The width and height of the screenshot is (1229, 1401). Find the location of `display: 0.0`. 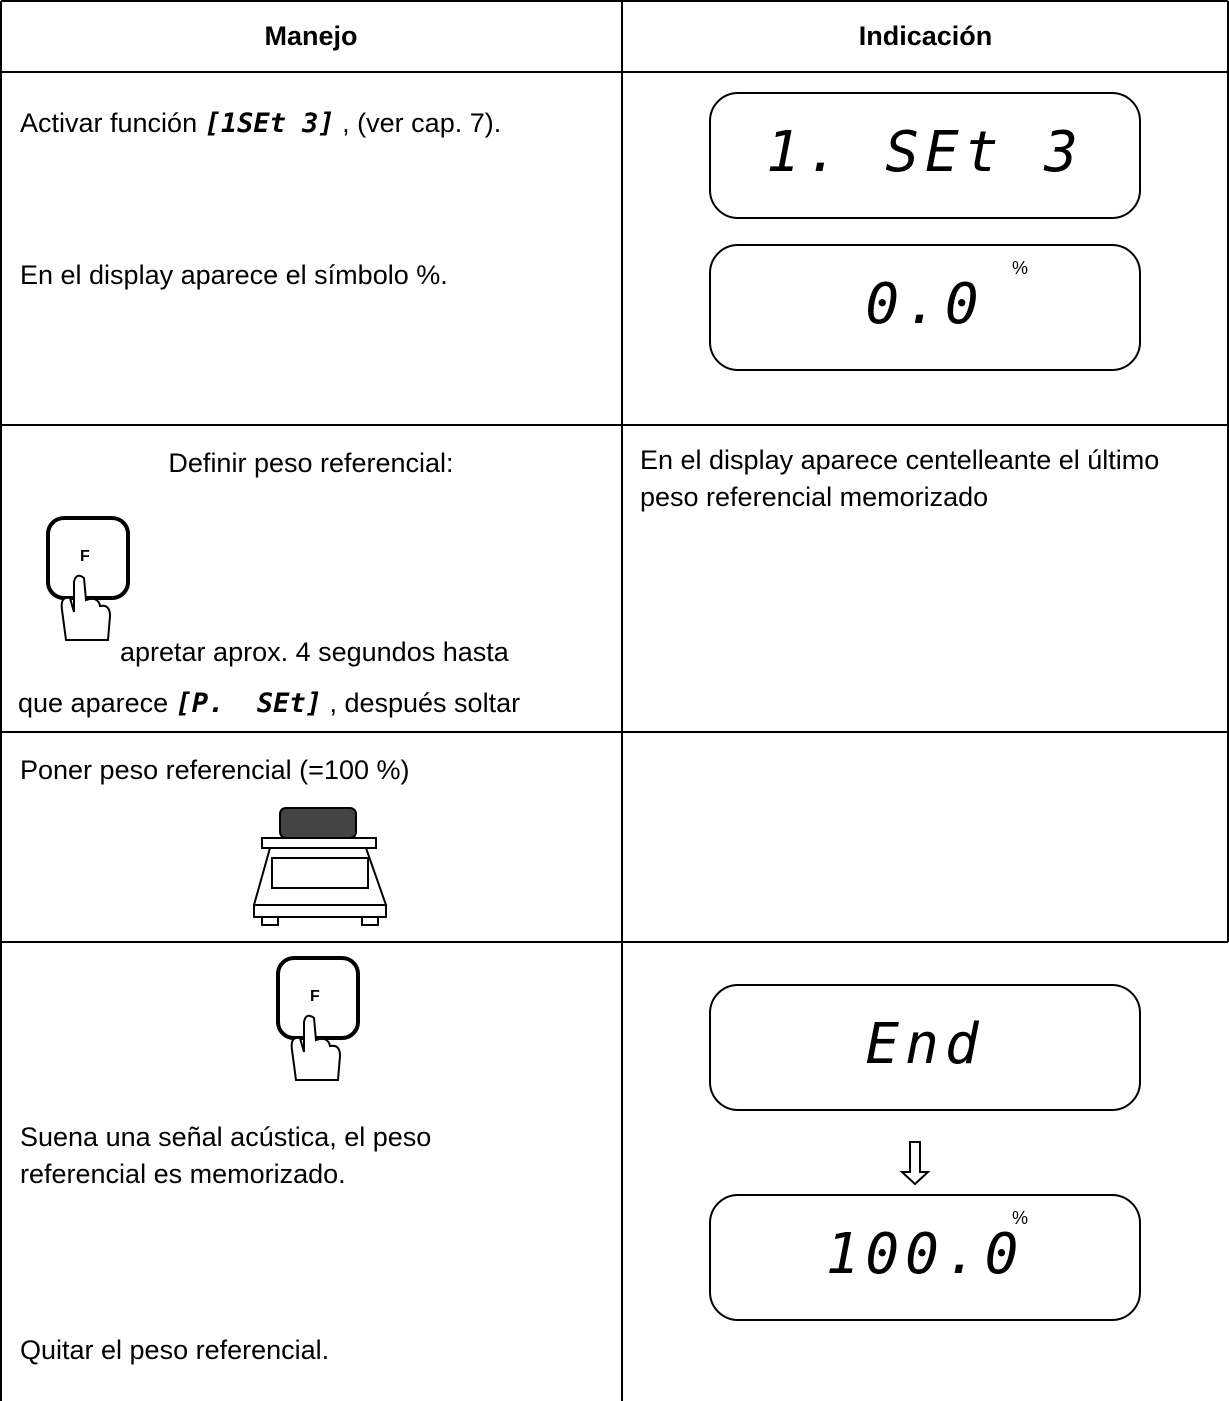

display: 0.0 is located at coordinates (925, 304).